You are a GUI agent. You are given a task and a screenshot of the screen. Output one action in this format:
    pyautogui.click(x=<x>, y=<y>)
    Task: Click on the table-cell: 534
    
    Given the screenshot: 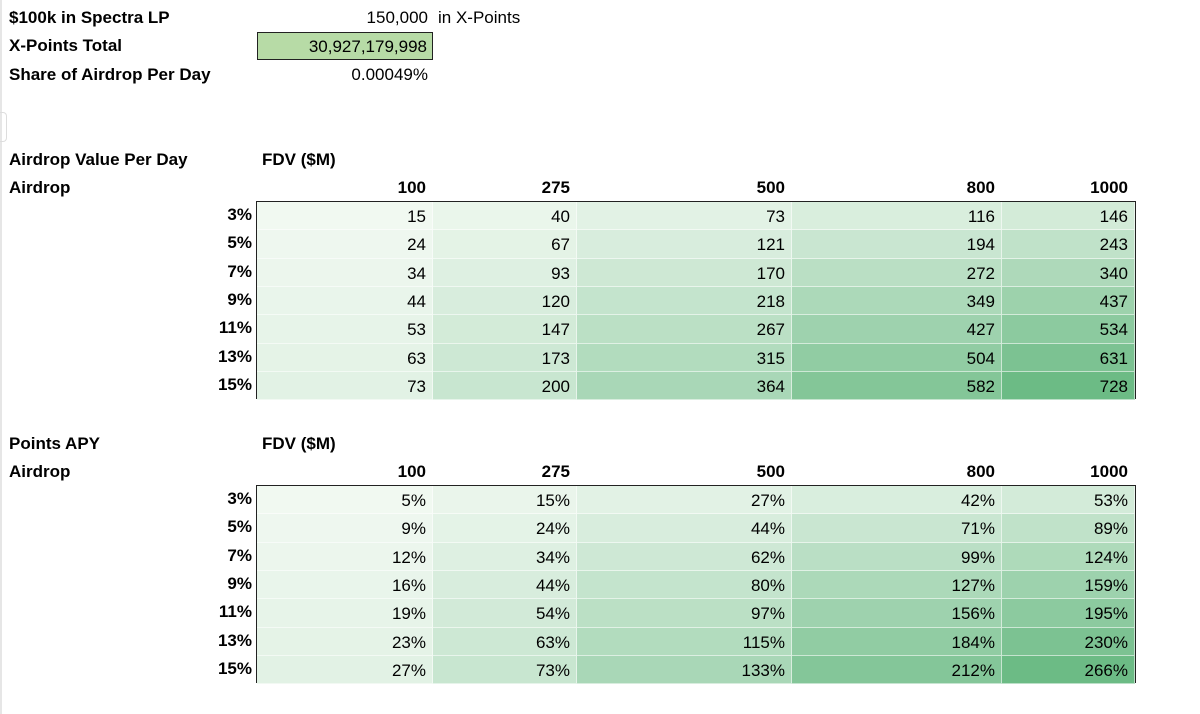 What is the action you would take?
    pyautogui.click(x=1068, y=329)
    